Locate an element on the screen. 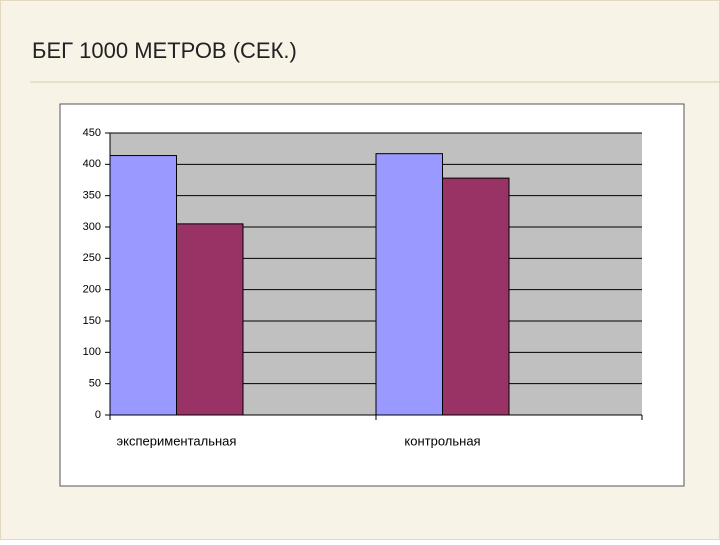 This screenshot has height=545, width=720. chart-title: БЕГ 1000 МЕТРОВ (СЕК.) is located at coordinates (164, 50).